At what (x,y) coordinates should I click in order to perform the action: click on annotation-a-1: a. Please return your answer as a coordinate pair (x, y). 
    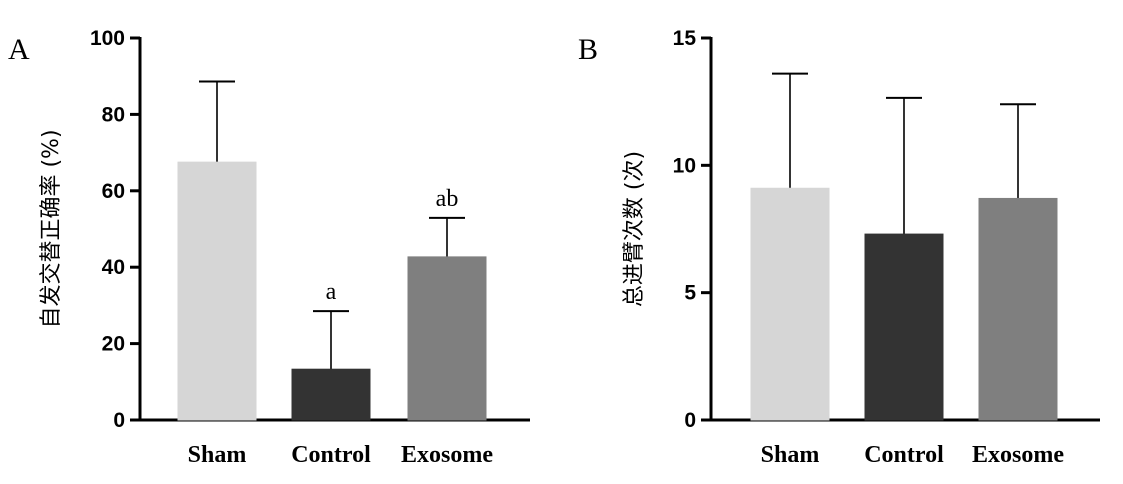
    Looking at the image, I should click on (331, 292).